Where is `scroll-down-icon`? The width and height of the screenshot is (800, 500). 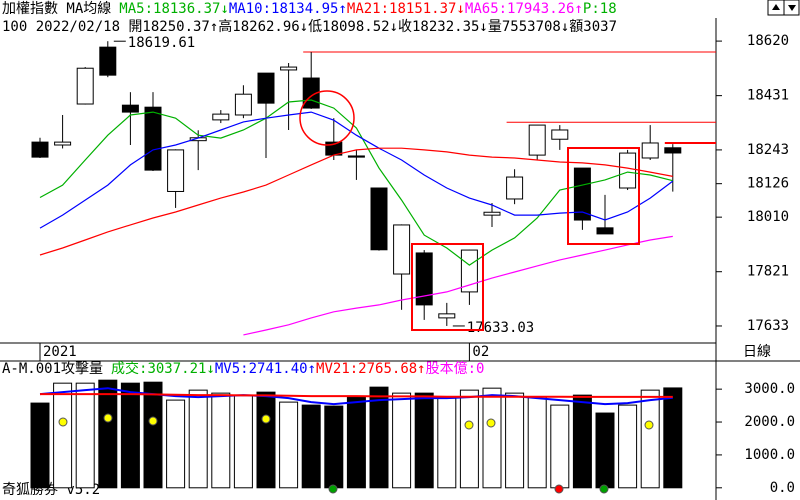
scroll-down-icon is located at coordinates (792, 8).